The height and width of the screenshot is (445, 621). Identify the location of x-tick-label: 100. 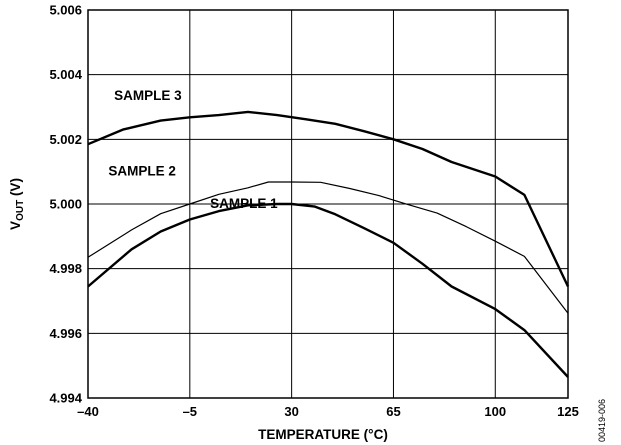
(495, 411).